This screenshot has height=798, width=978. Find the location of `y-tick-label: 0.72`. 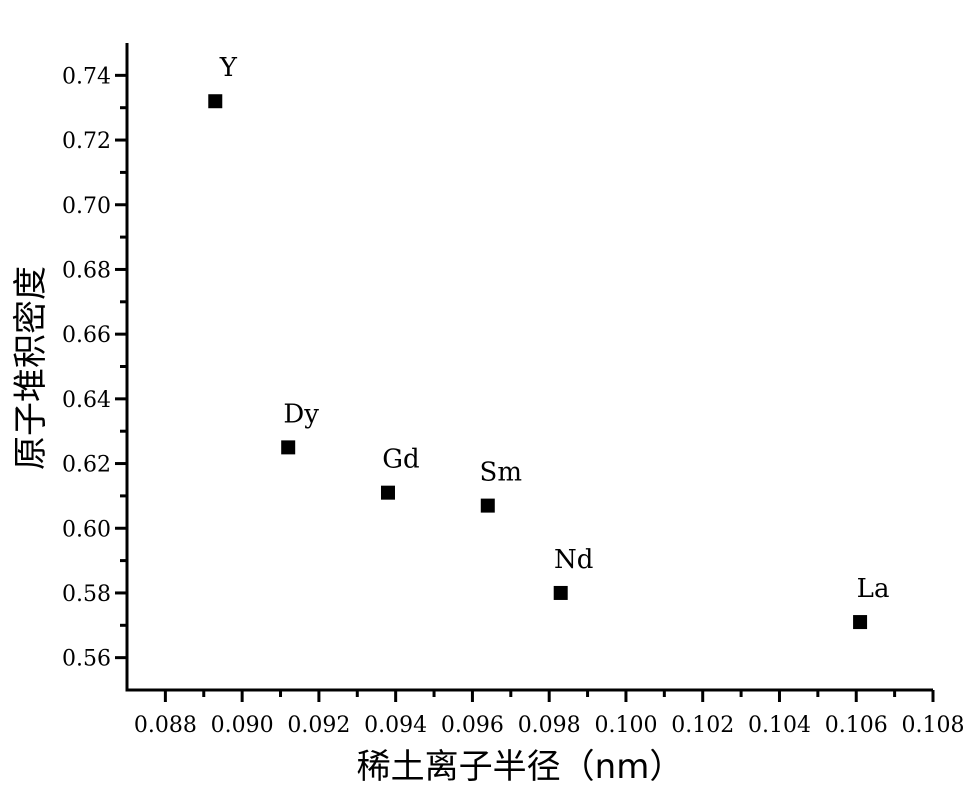

y-tick-label: 0.72 is located at coordinates (86, 141).